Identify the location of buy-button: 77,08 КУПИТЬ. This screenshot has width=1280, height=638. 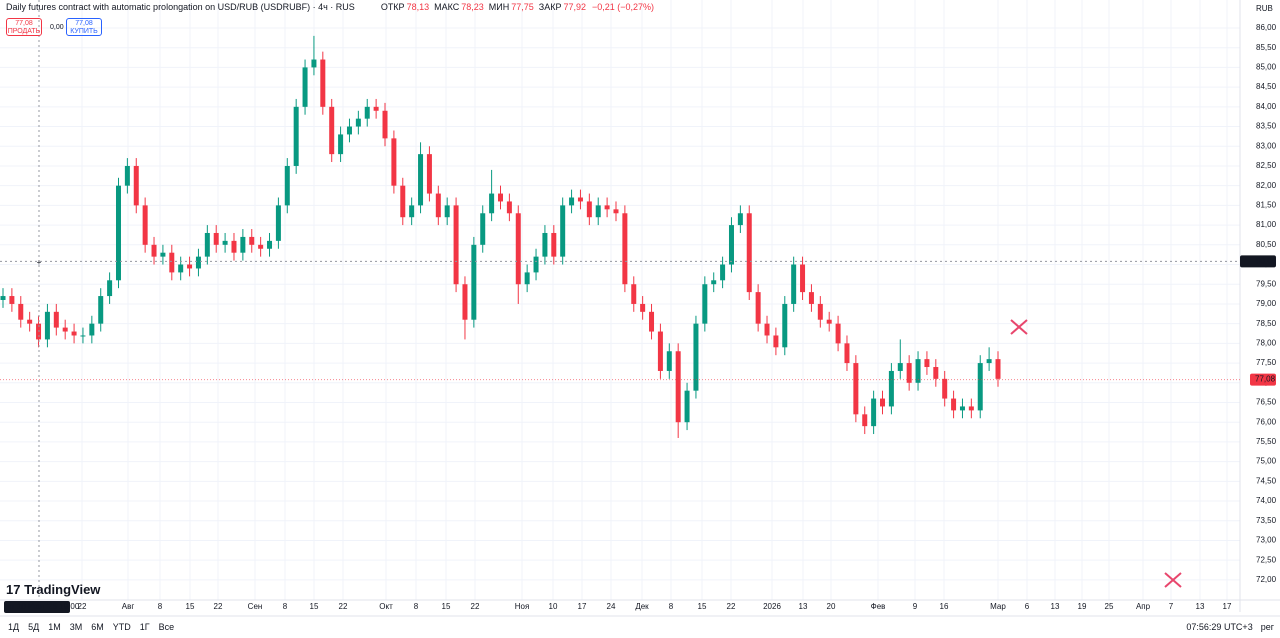
(84, 27).